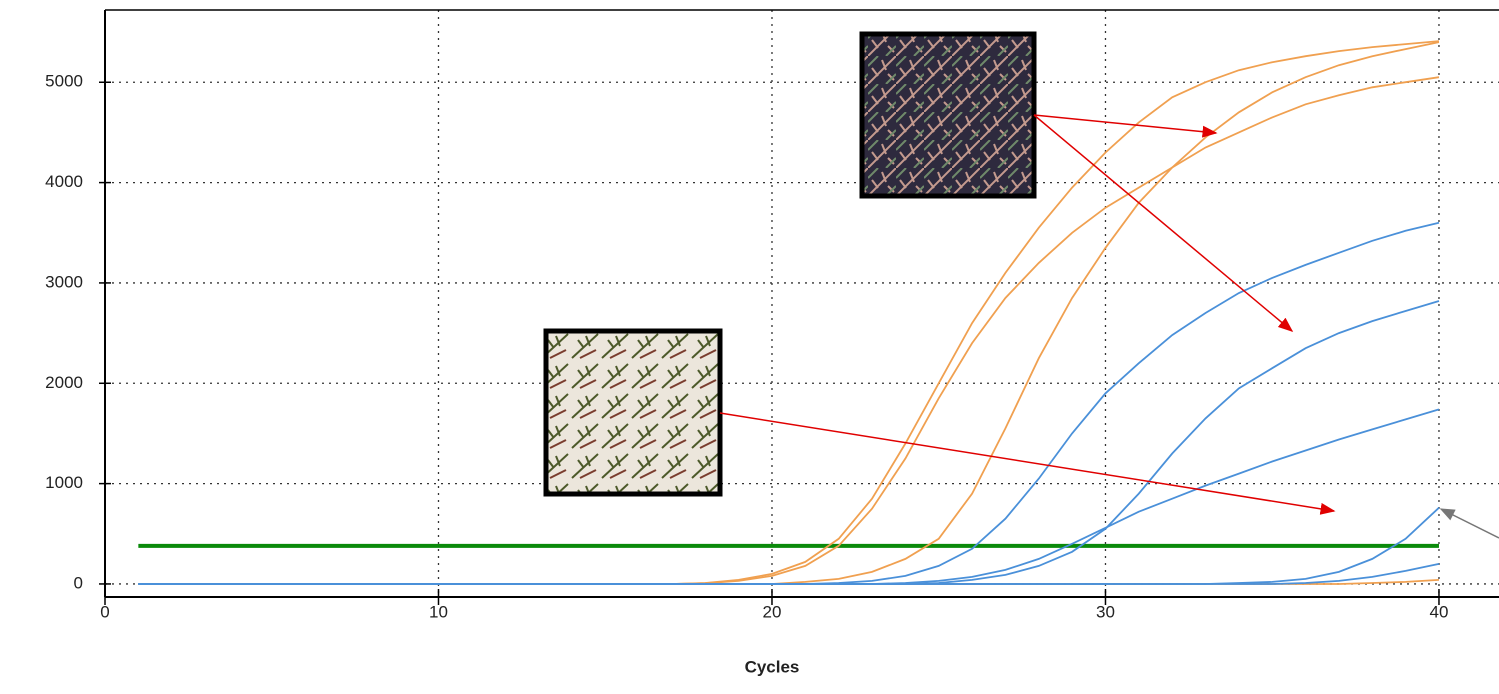 The width and height of the screenshot is (1499, 694). What do you see at coordinates (78, 582) in the screenshot?
I see `y-tick-label: 0` at bounding box center [78, 582].